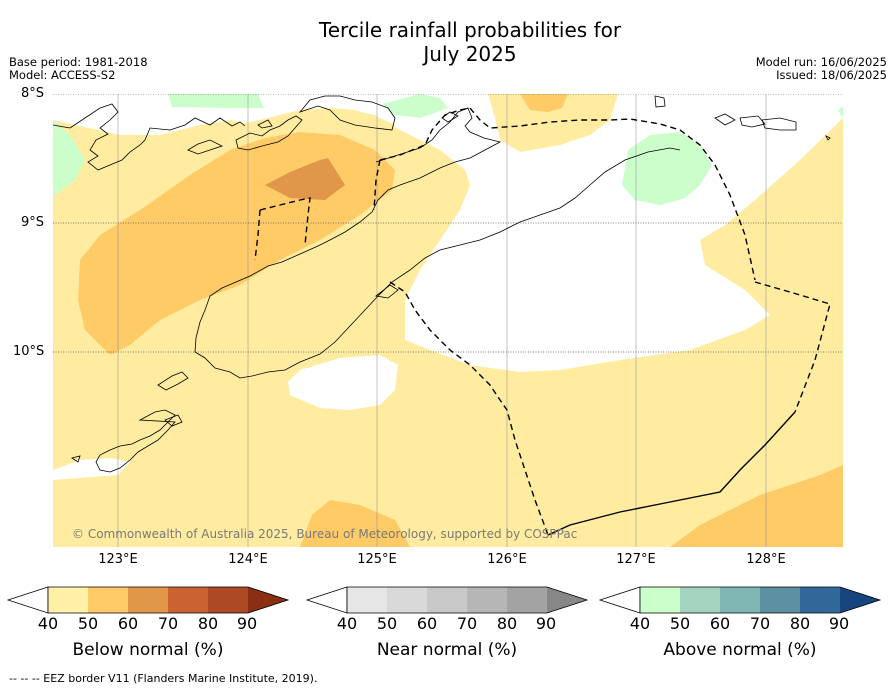 Image resolution: width=896 pixels, height=690 pixels. I want to click on white-area-southwest, so click(91, 469).